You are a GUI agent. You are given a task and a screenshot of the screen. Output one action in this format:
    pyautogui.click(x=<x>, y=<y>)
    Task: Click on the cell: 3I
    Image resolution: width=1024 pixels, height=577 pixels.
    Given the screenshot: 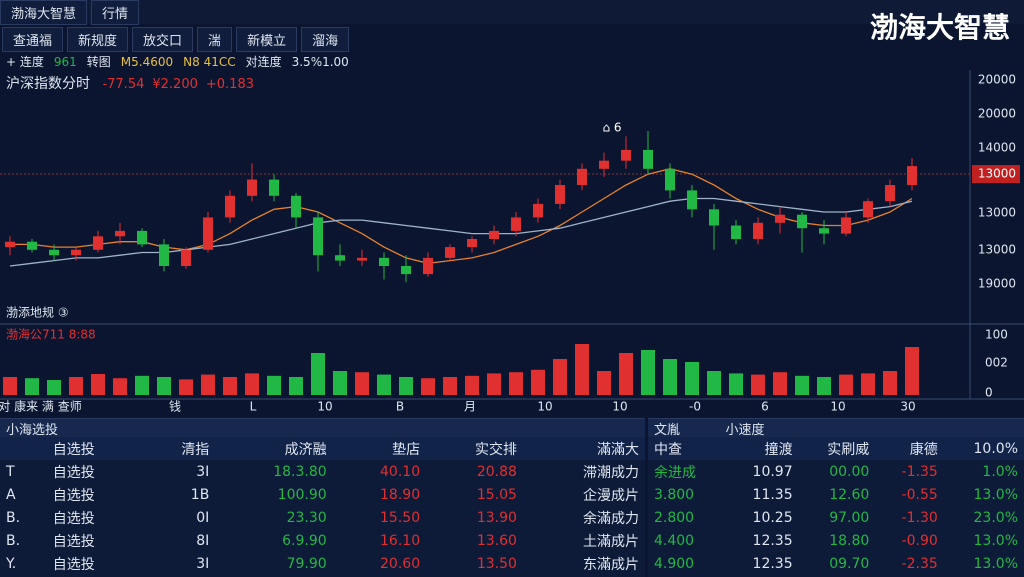 What is the action you would take?
    pyautogui.click(x=203, y=471)
    